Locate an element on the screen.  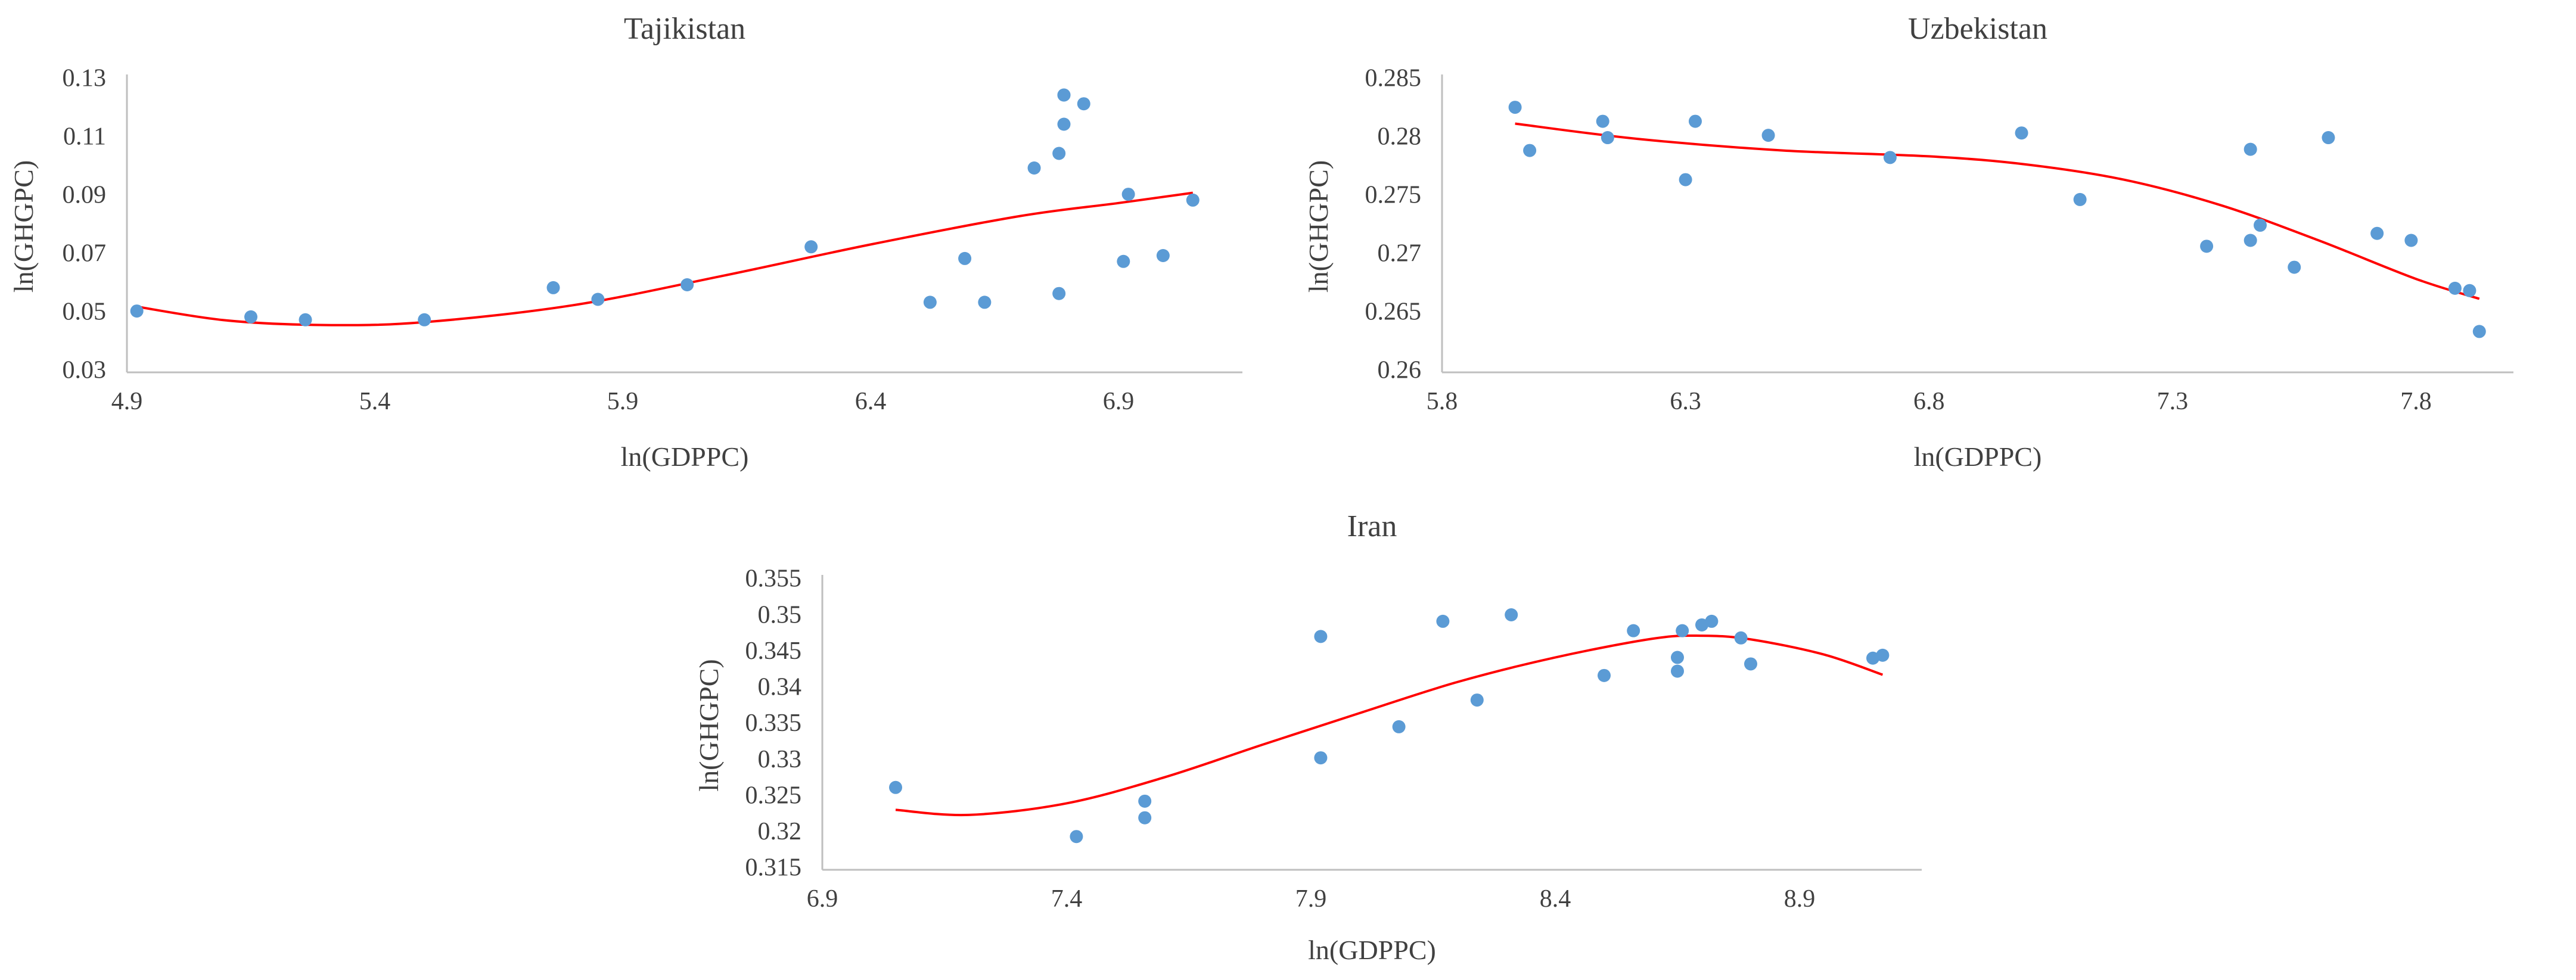
y-tick-label: 0.32 is located at coordinates (780, 831).